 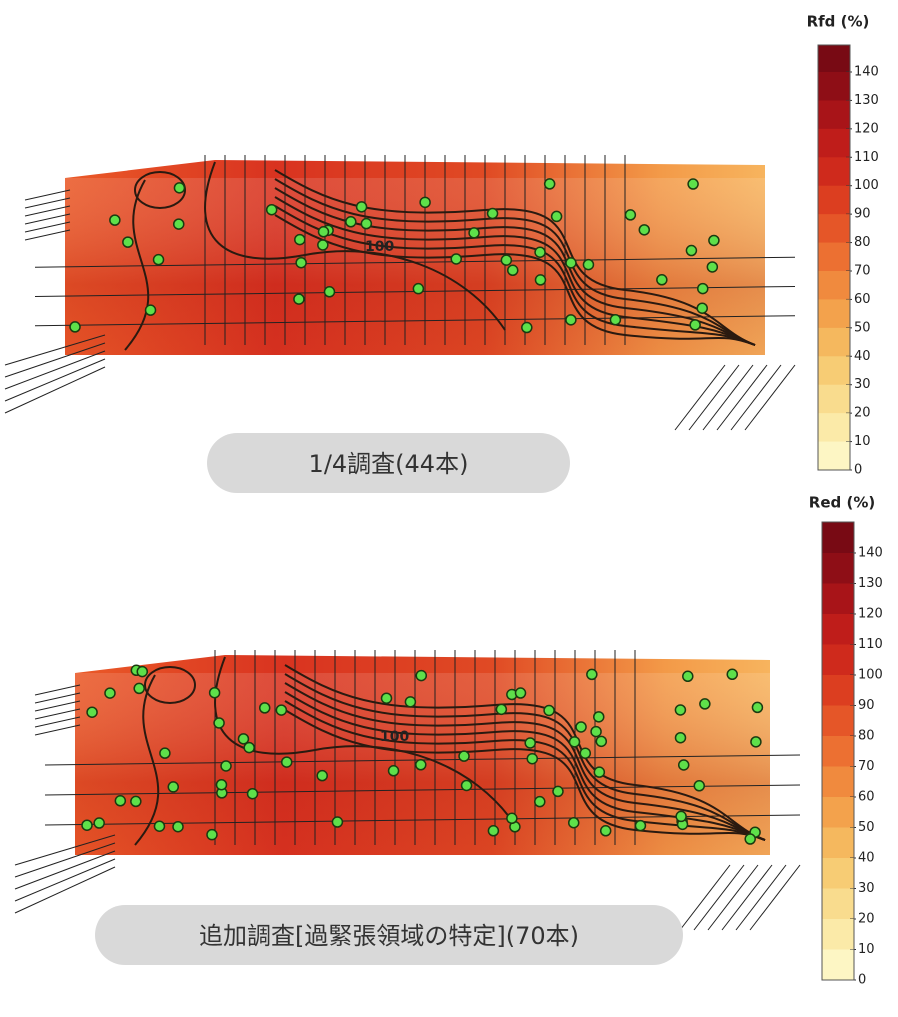 I want to click on colorbar-tick-label: 10, so click(x=862, y=441).